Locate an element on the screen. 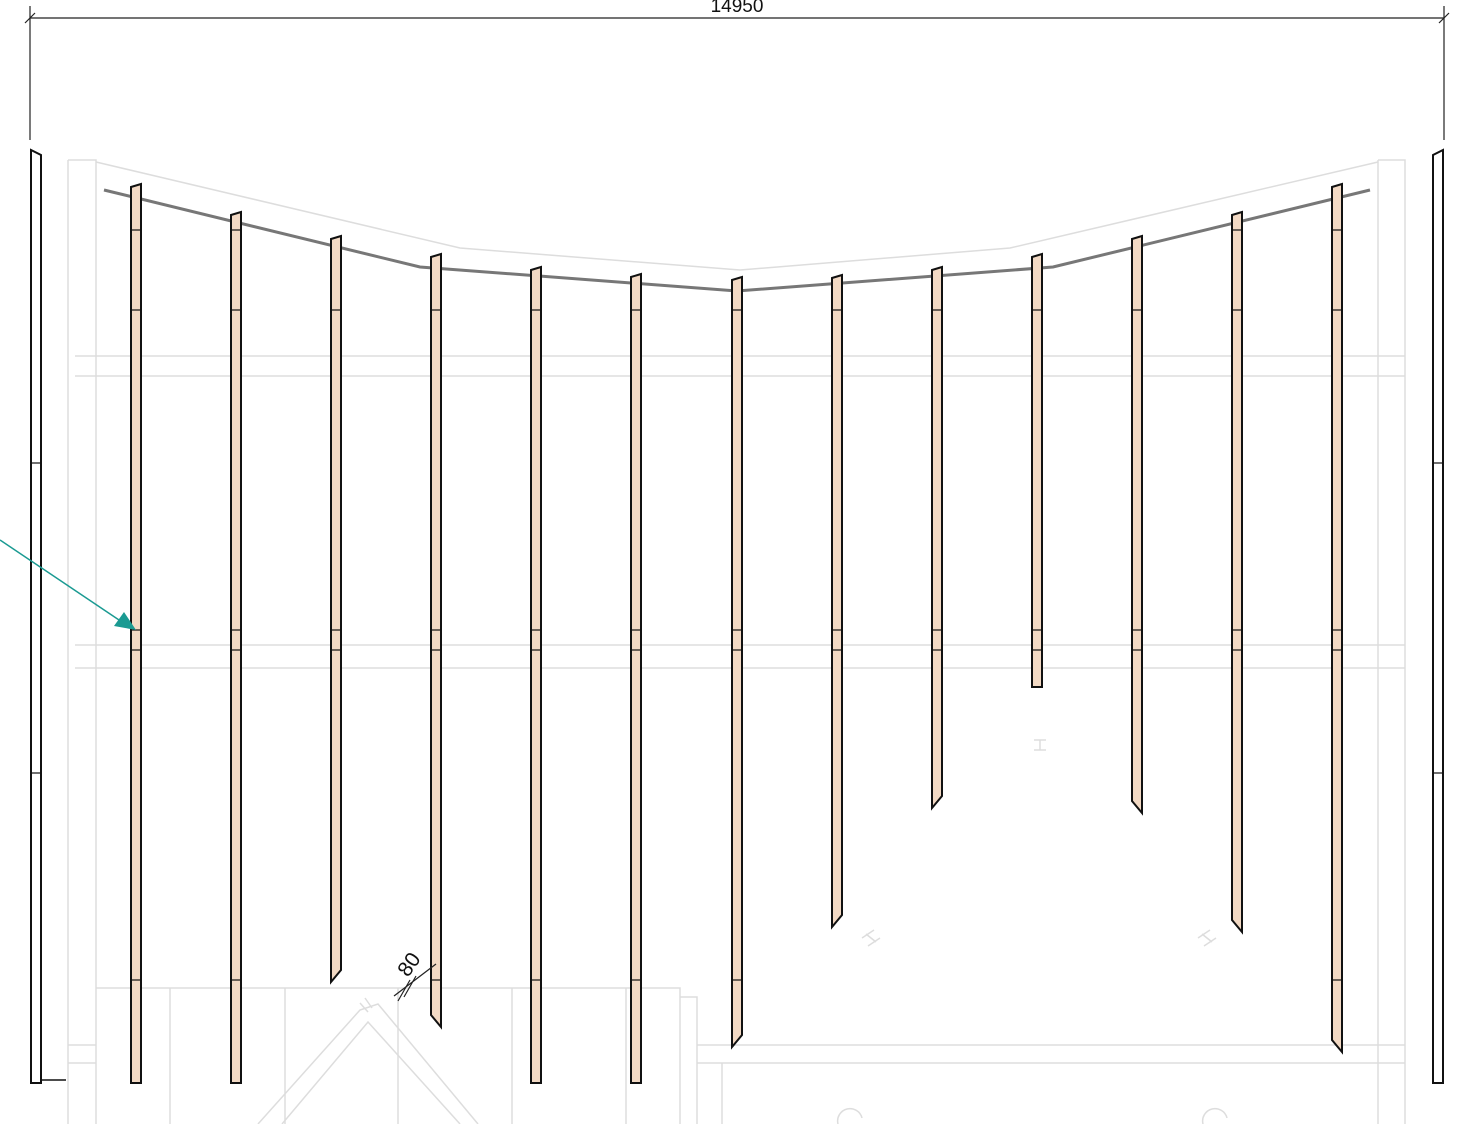  joist-thickness-dimension is located at coordinates (415, 982).